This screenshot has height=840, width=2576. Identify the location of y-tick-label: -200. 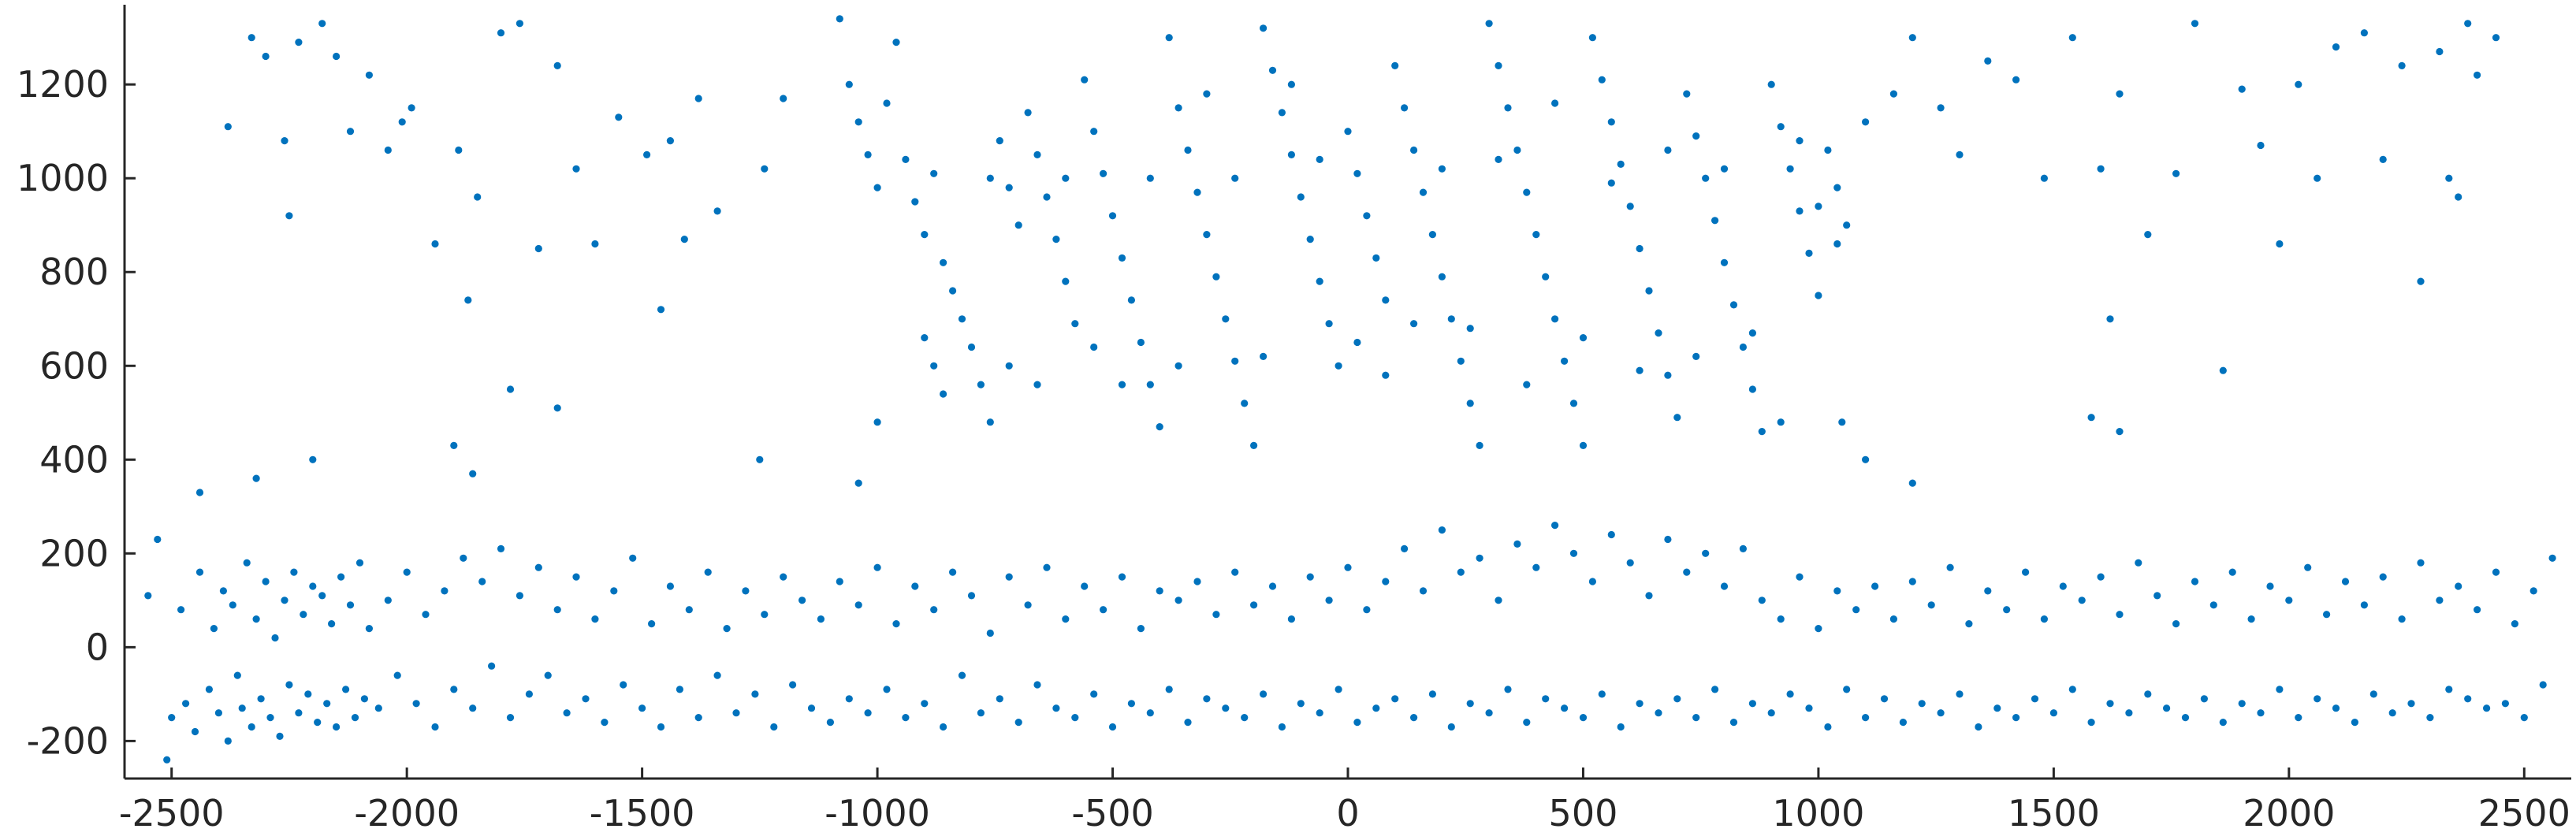
(68, 740).